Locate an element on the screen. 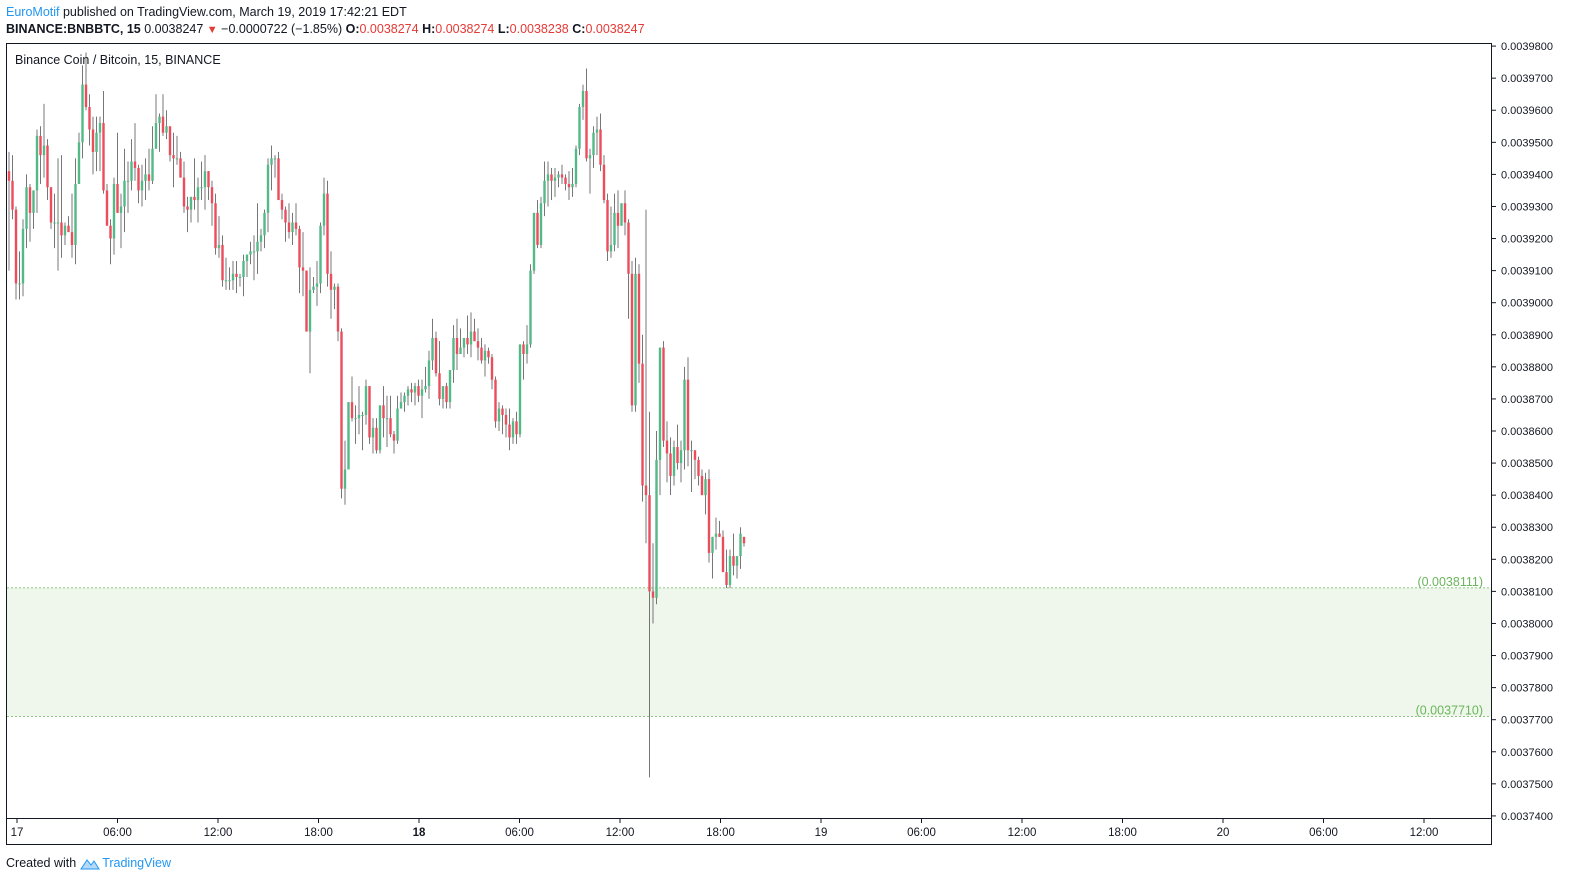 The height and width of the screenshot is (892, 1588). chart-title: Binance Coin / Bitcoin, 15, BINANCE is located at coordinates (118, 60).